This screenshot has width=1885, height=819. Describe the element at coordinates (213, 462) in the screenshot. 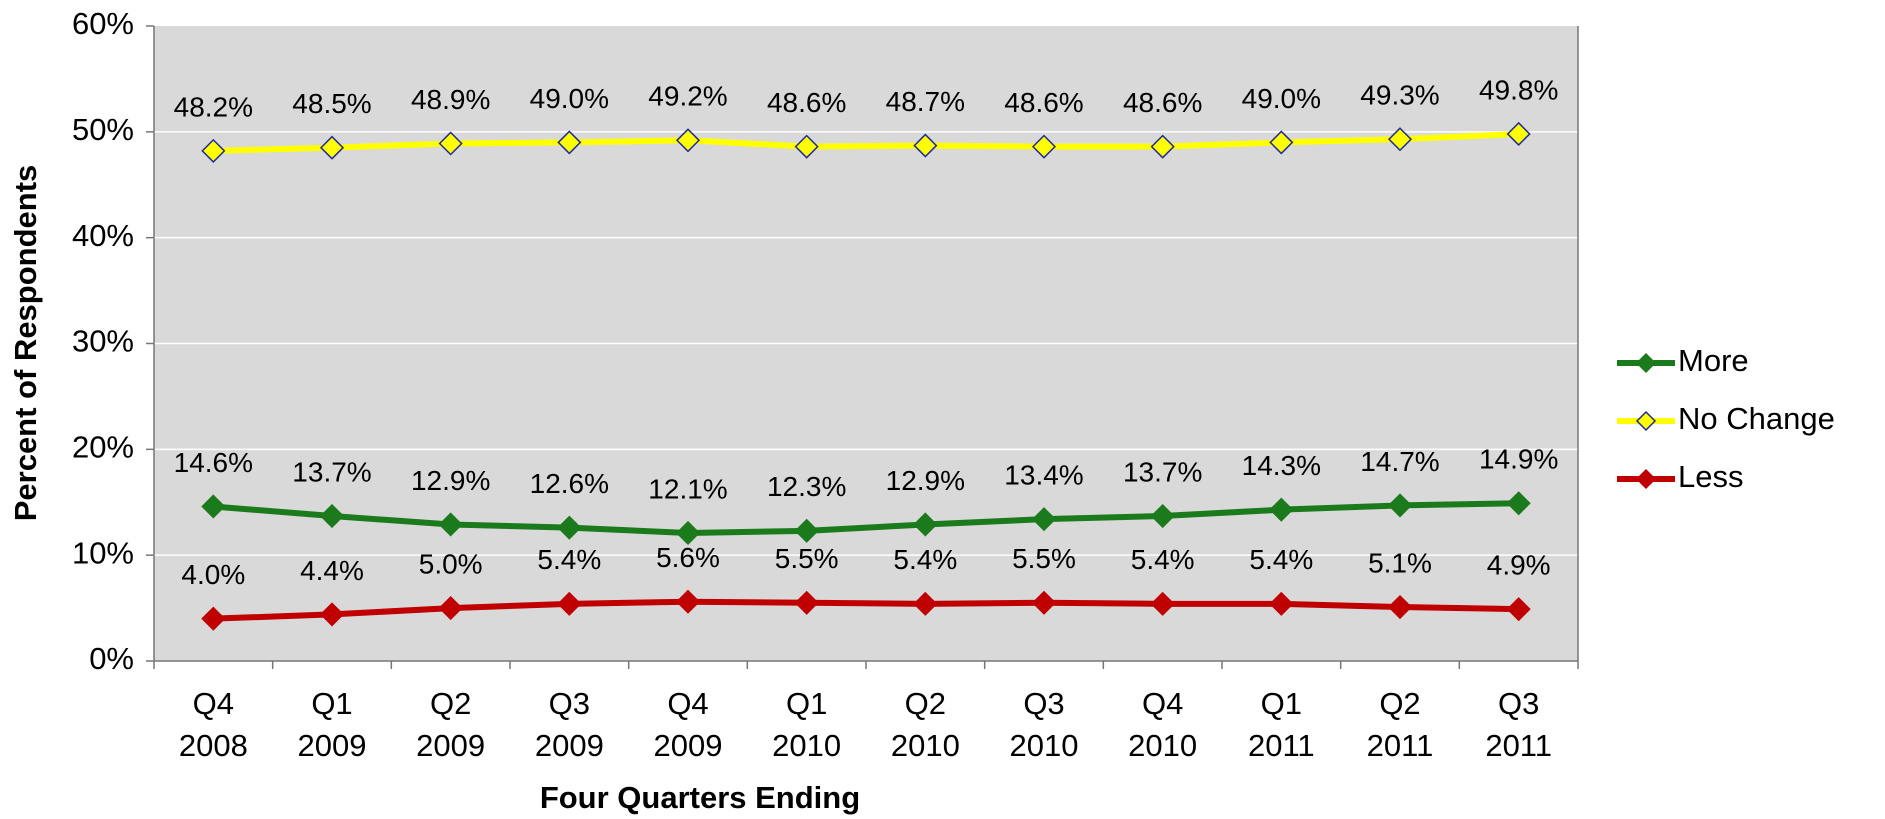

I see `data-label: 14.6%` at that location.